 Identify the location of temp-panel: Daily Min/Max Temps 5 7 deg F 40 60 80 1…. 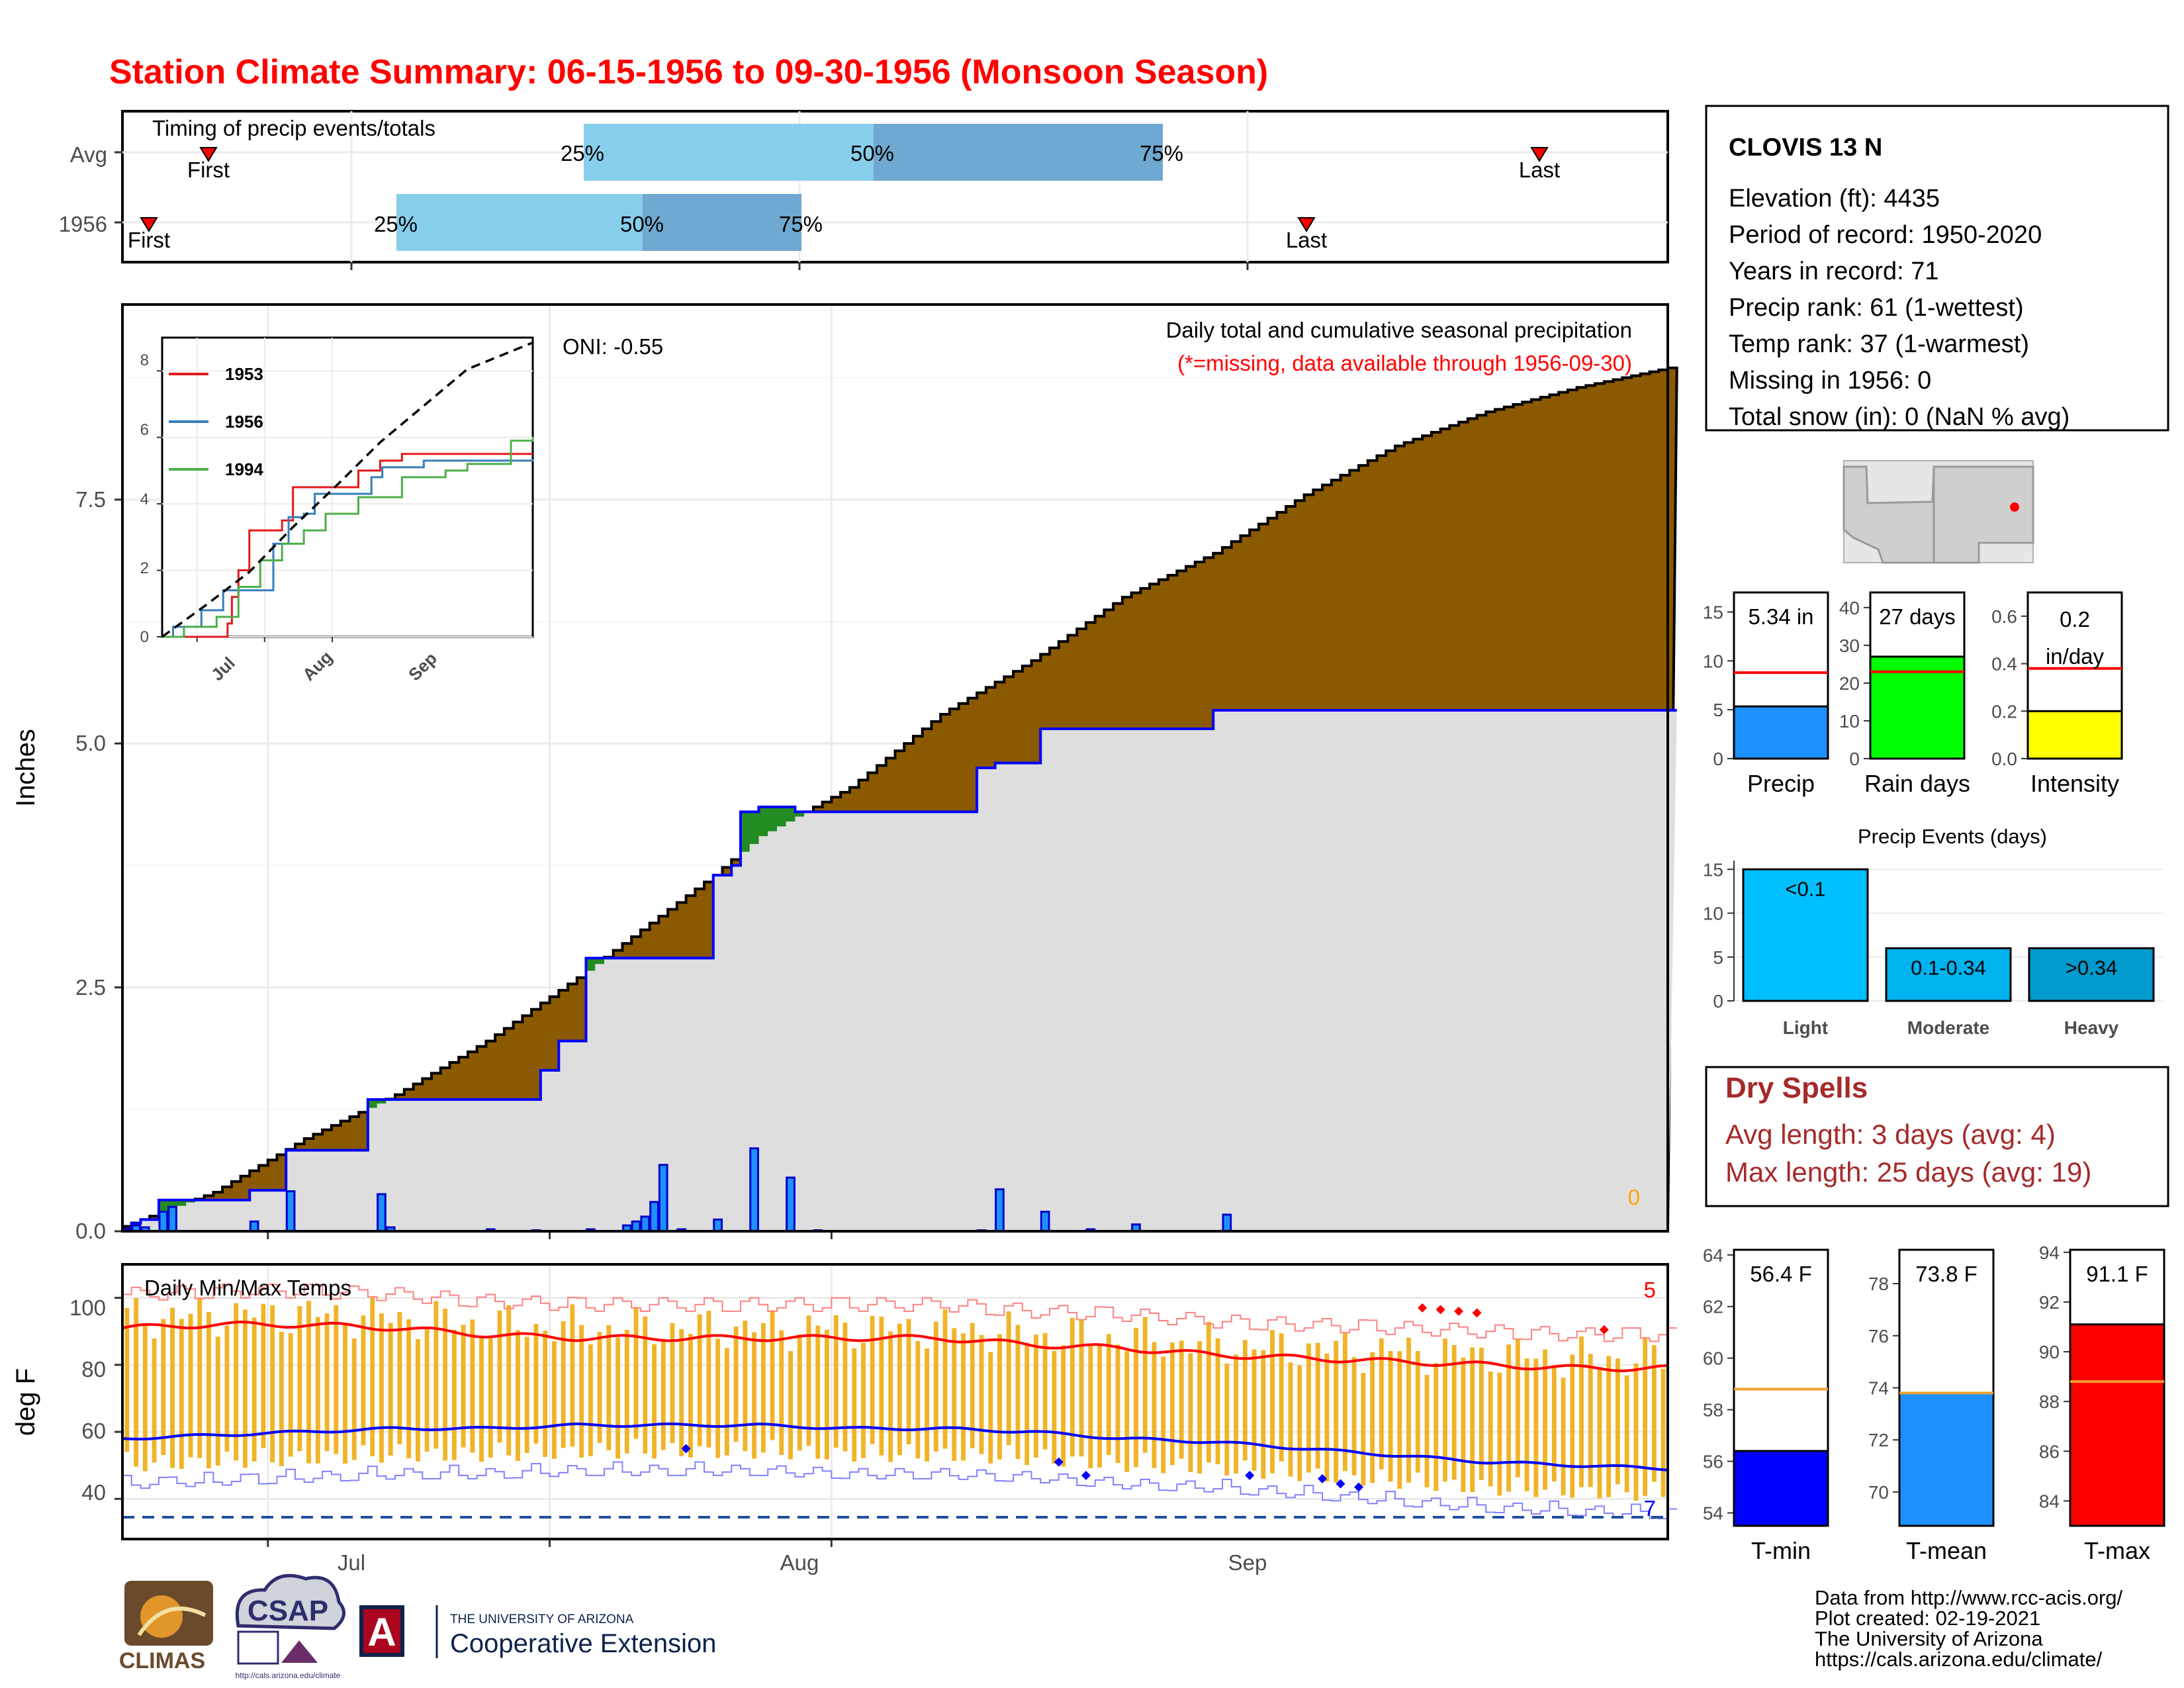
(844, 1419).